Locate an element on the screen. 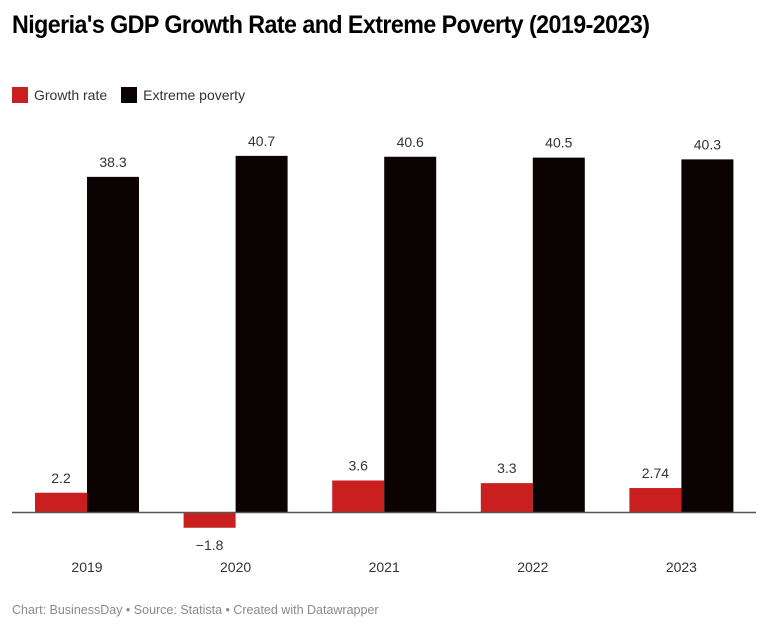 This screenshot has width=768, height=634. value-label-extreme-poverty-2020: 40.7 is located at coordinates (261, 141).